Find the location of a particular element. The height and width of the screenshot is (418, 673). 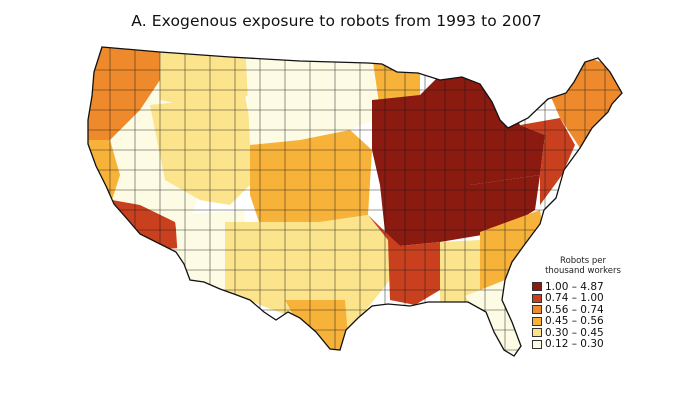

legend-item: 0.56 – 0.74 is located at coordinates (597, 310).